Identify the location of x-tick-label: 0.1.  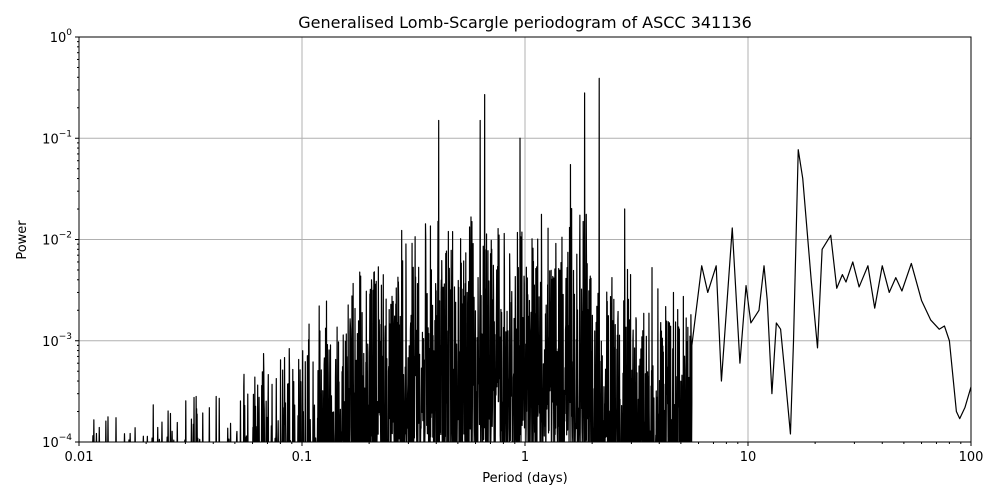
(302, 457).